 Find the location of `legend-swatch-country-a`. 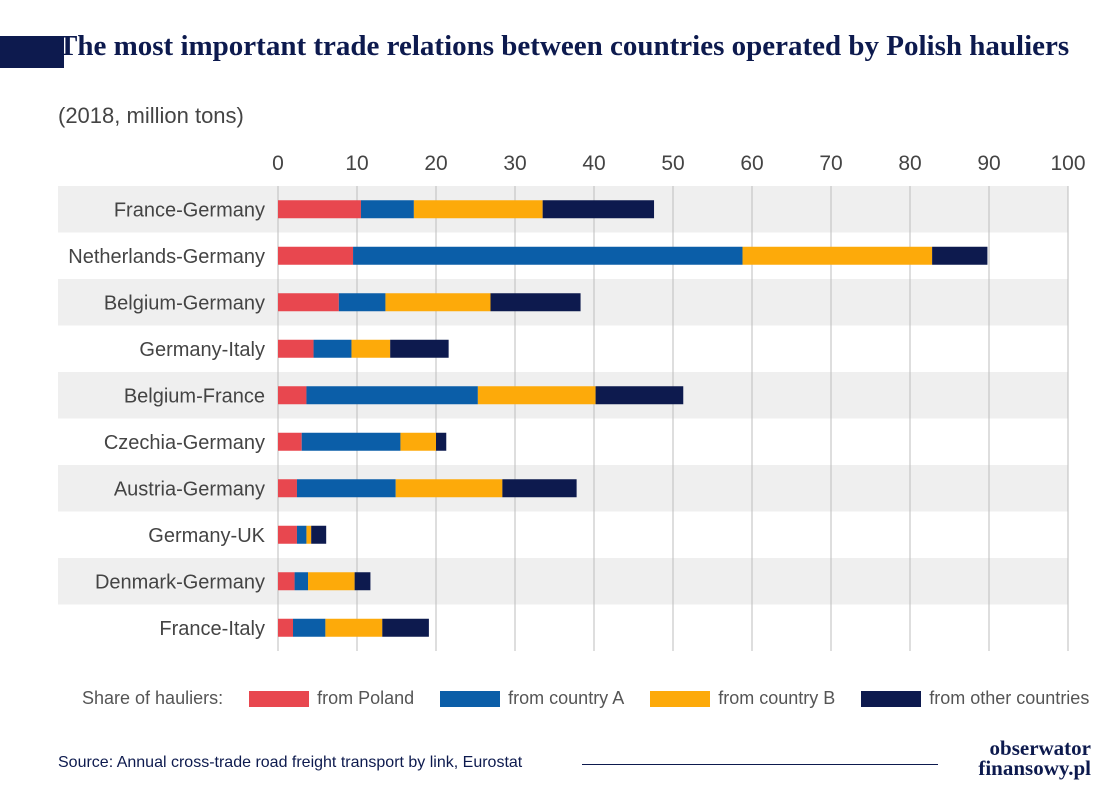

legend-swatch-country-a is located at coordinates (470, 698).